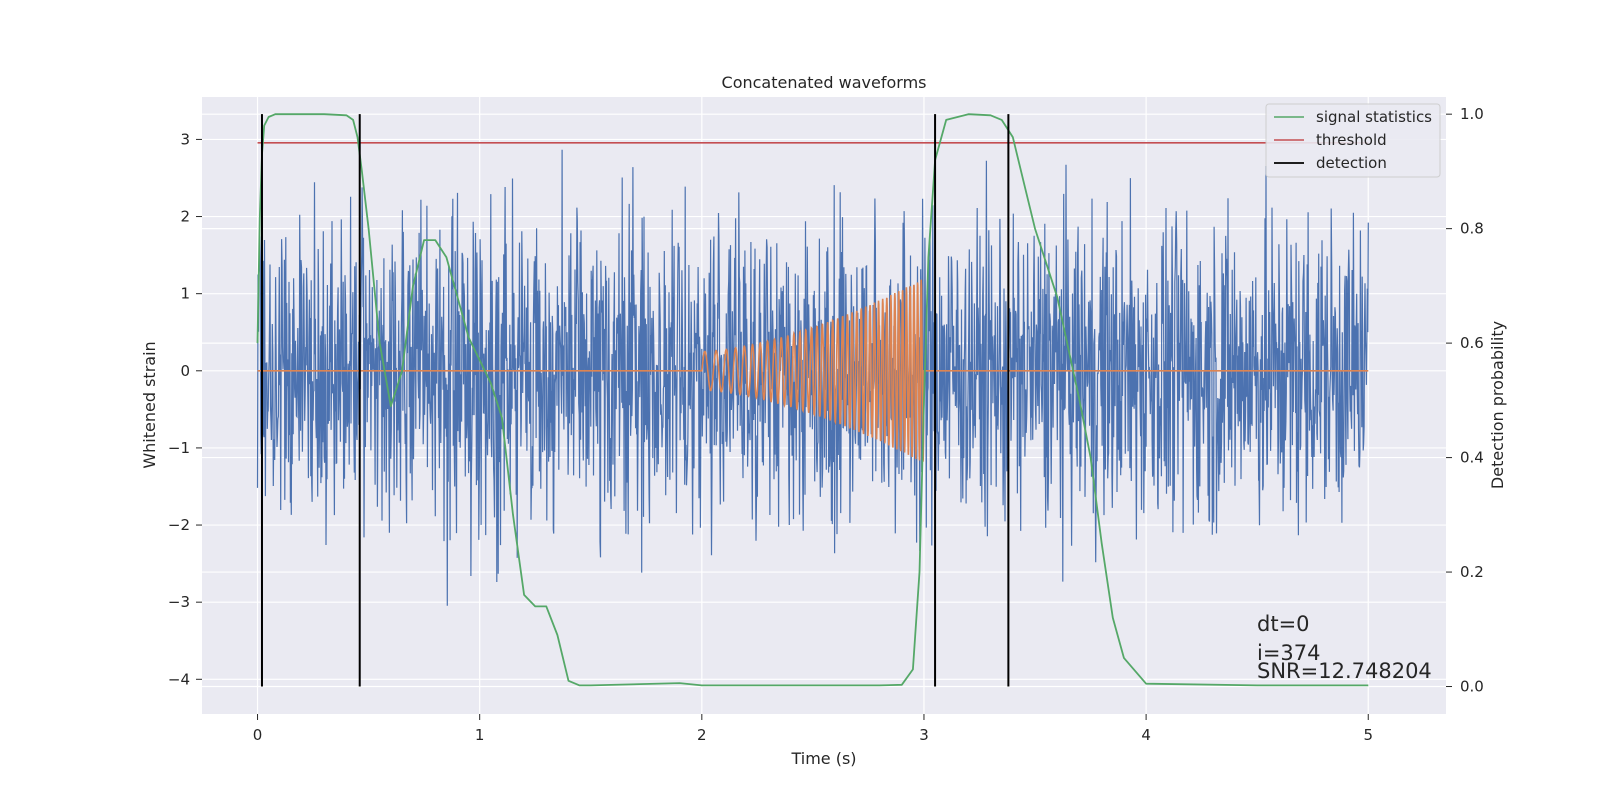  I want to click on y-left-tick-label: 3, so click(185, 139).